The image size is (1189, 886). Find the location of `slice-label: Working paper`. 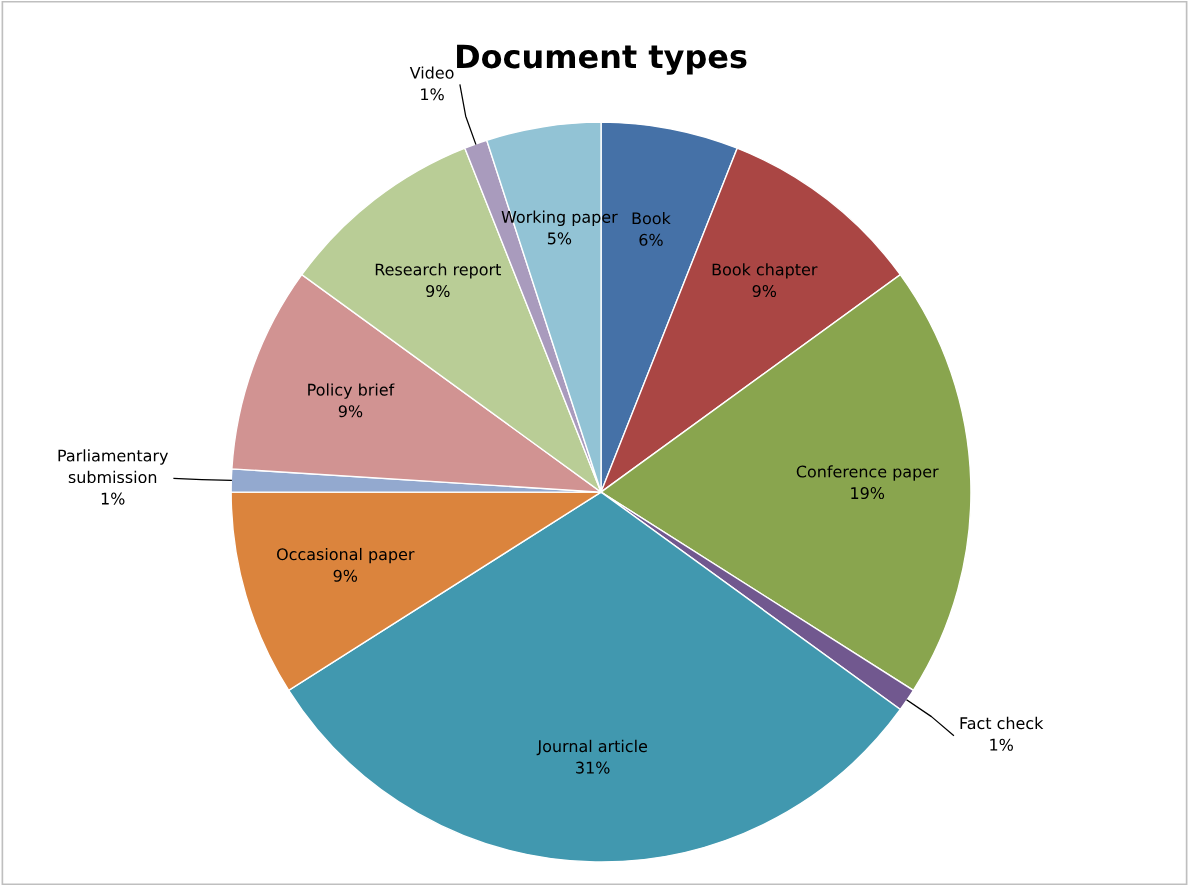

slice-label: Working paper is located at coordinates (559, 218).